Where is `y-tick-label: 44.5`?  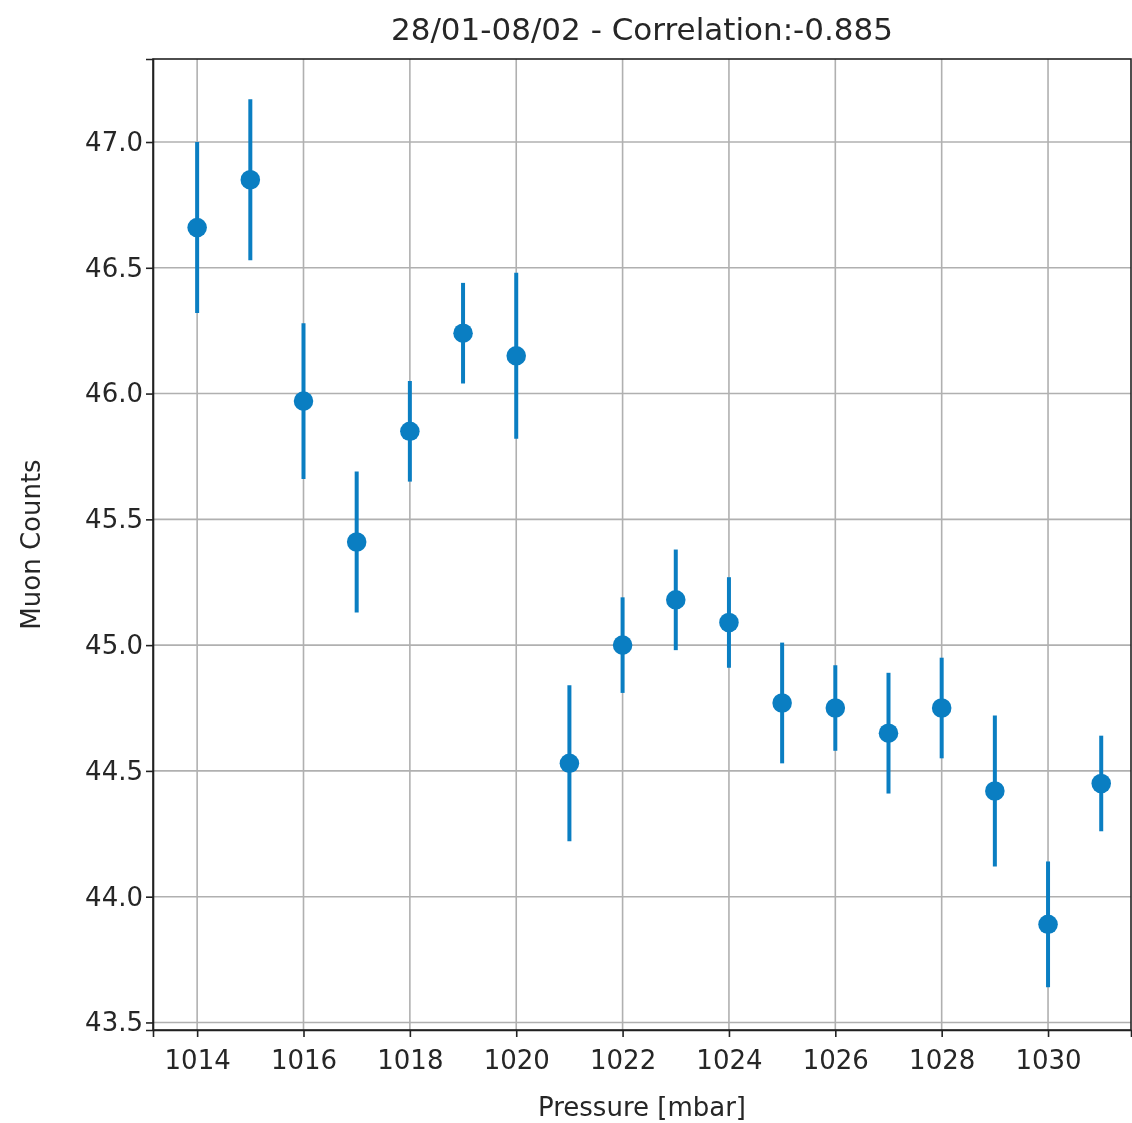 y-tick-label: 44.5 is located at coordinates (114, 770).